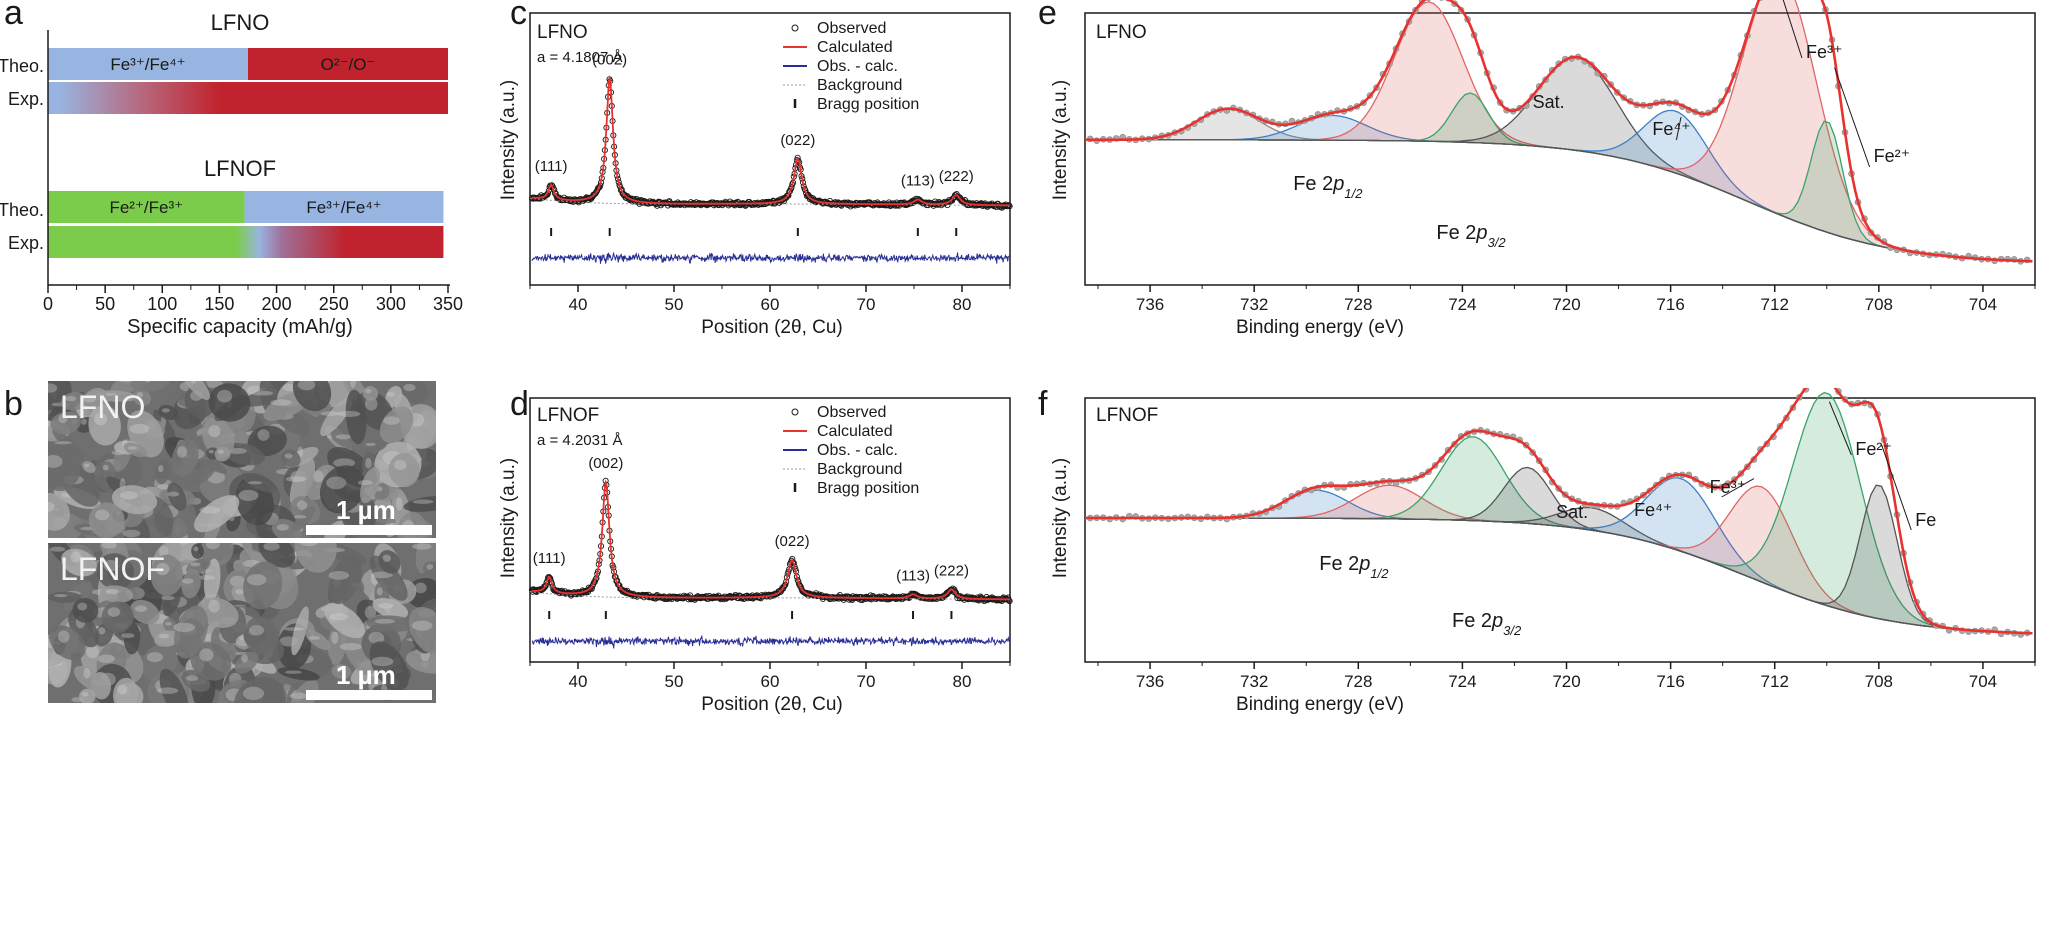 This screenshot has height=949, width=2051. I want to click on sem-label-lfnof: LFNOF, so click(112, 569).